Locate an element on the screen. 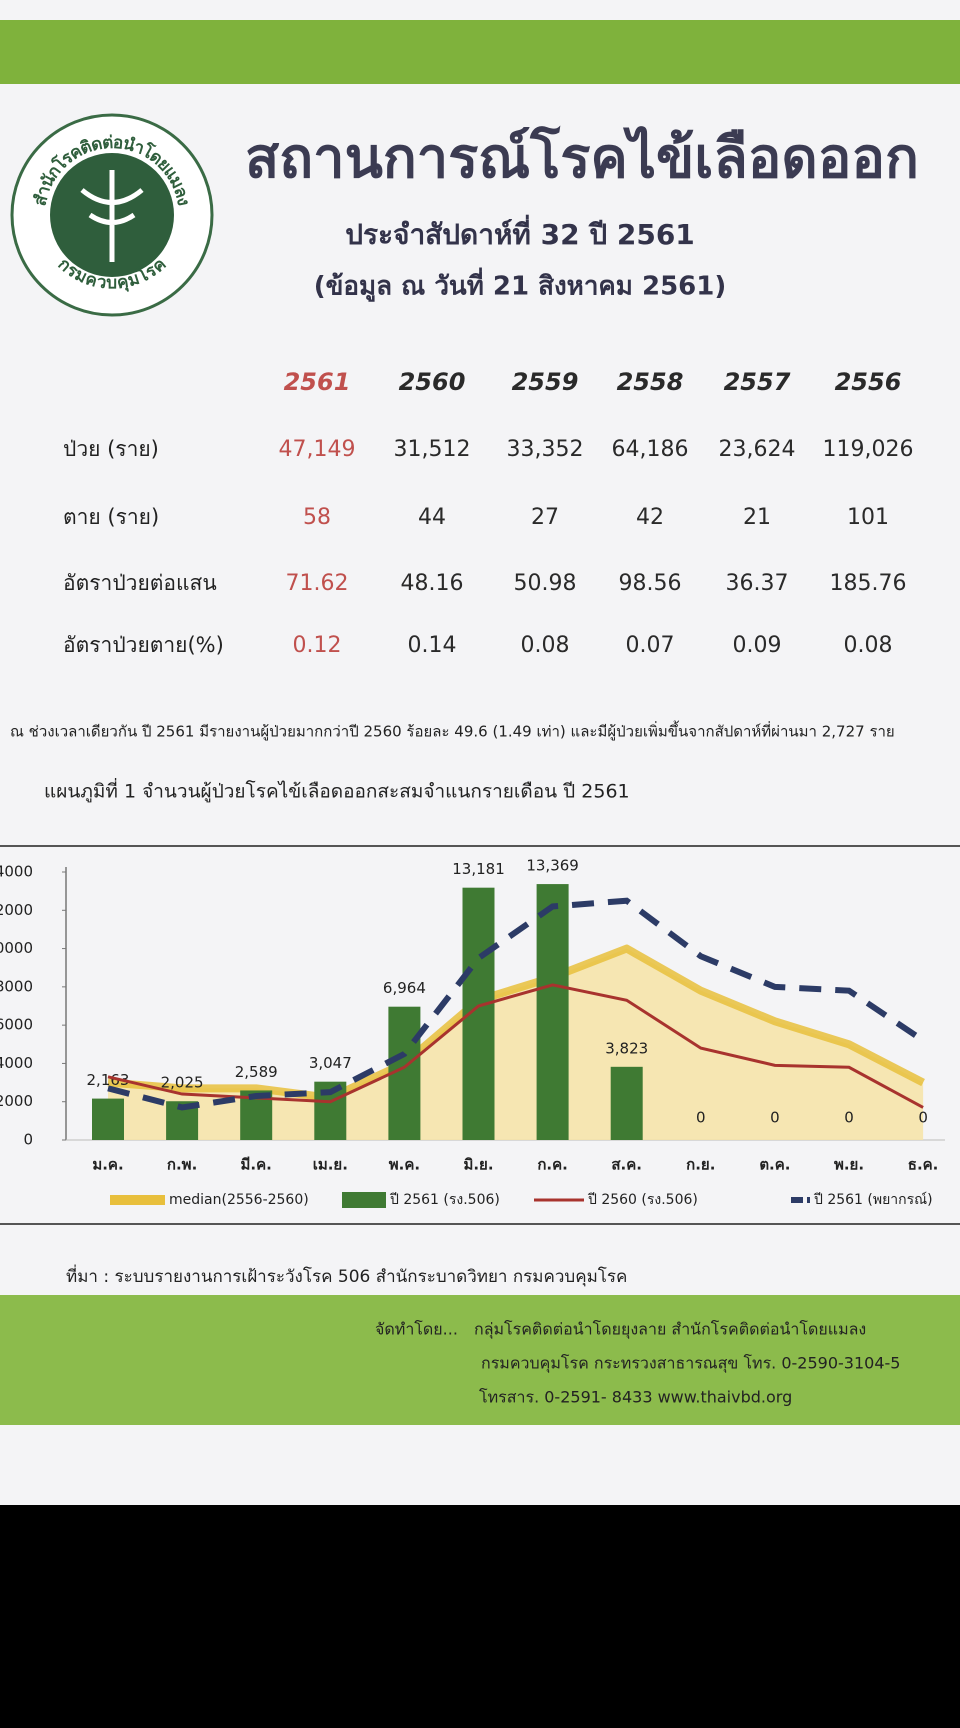  cell: 50.98 is located at coordinates (545, 583).